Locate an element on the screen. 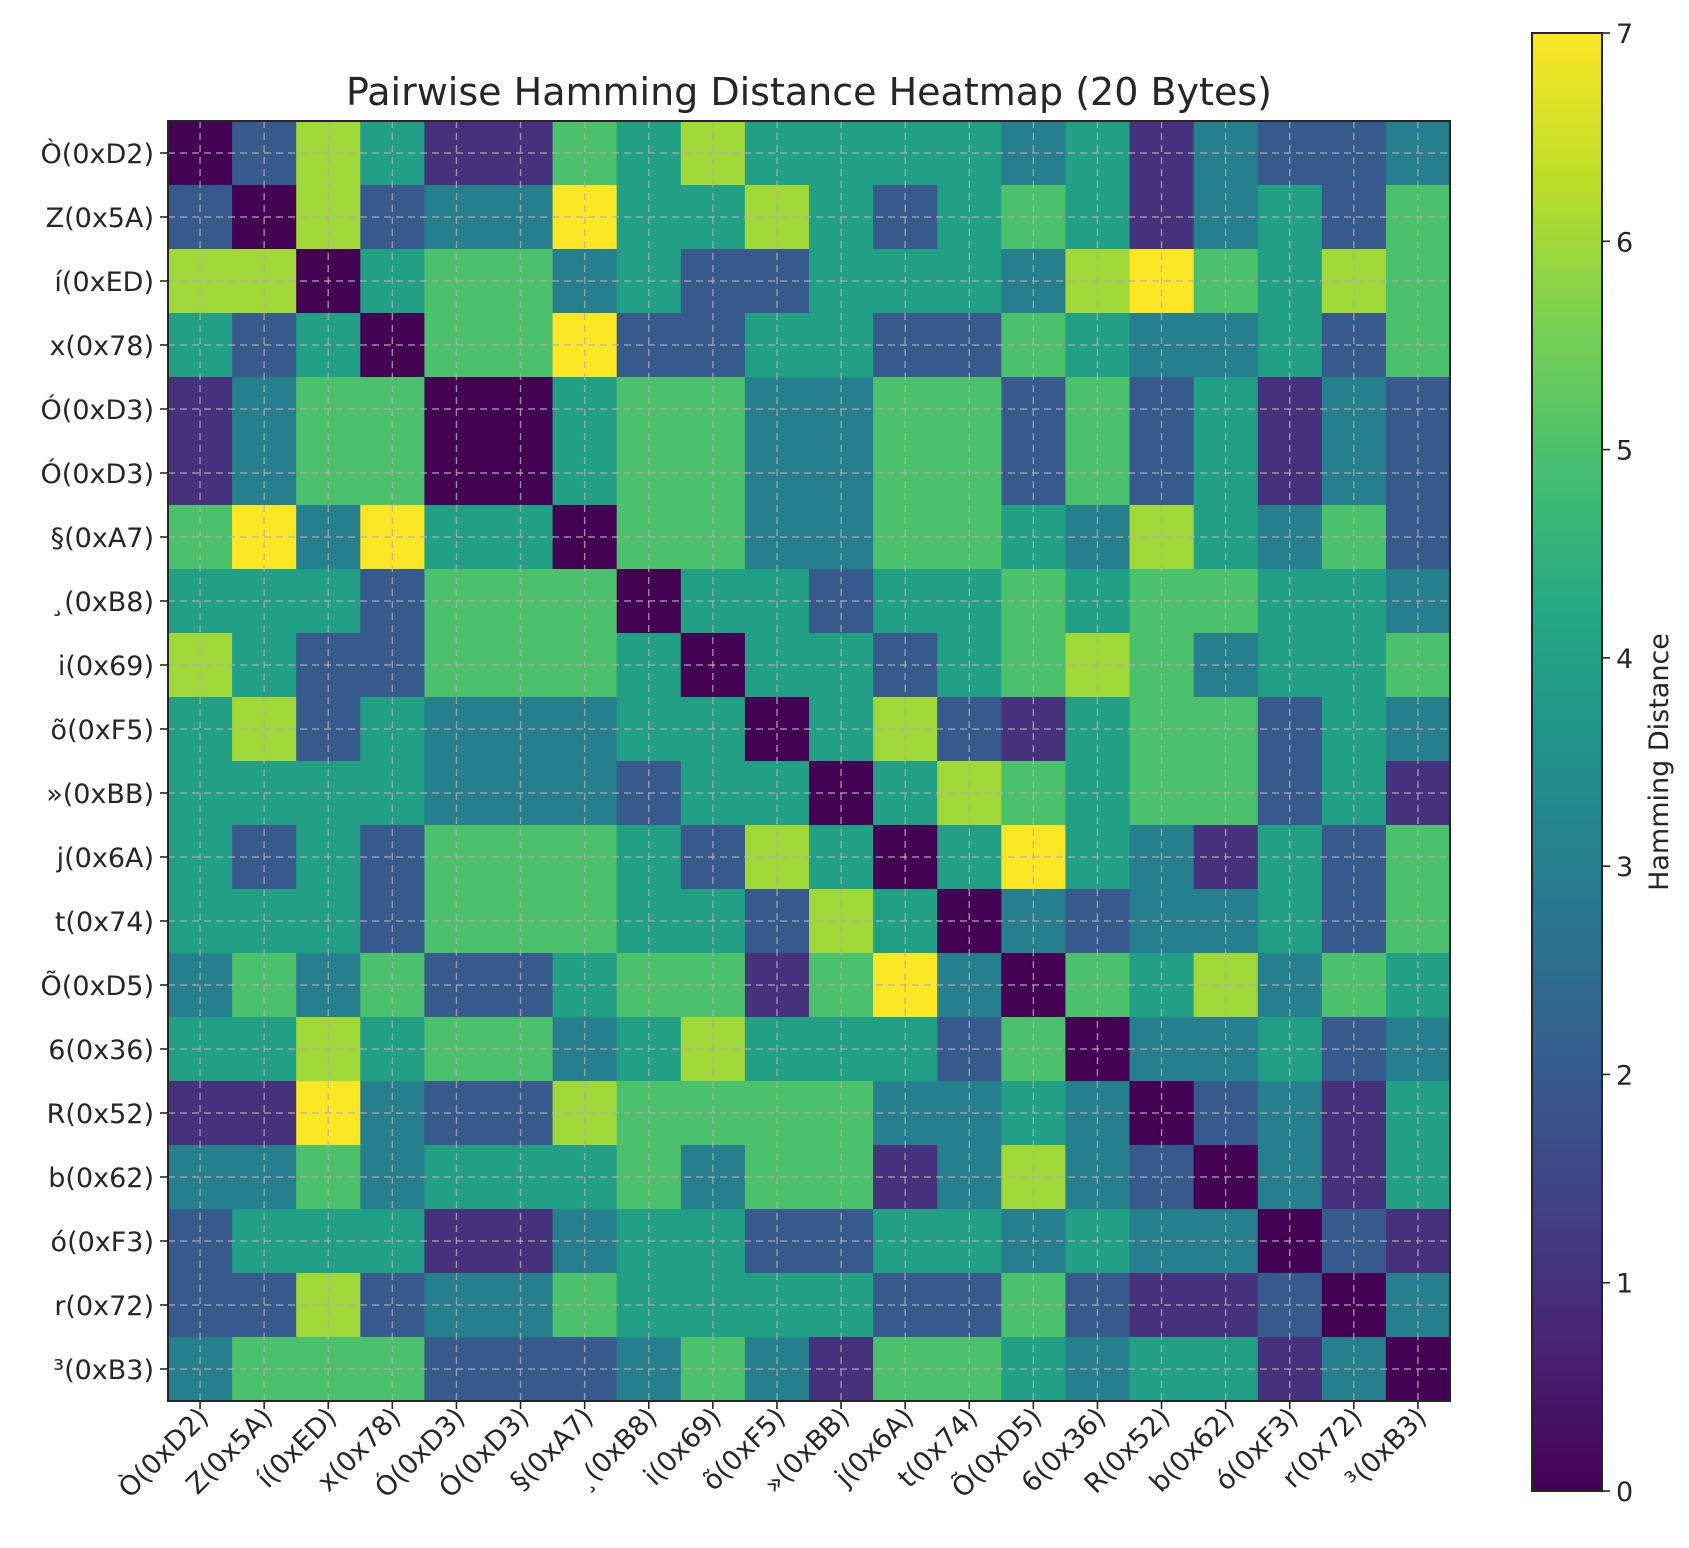  y-tick-label: b(0x62) is located at coordinates (101, 1178).